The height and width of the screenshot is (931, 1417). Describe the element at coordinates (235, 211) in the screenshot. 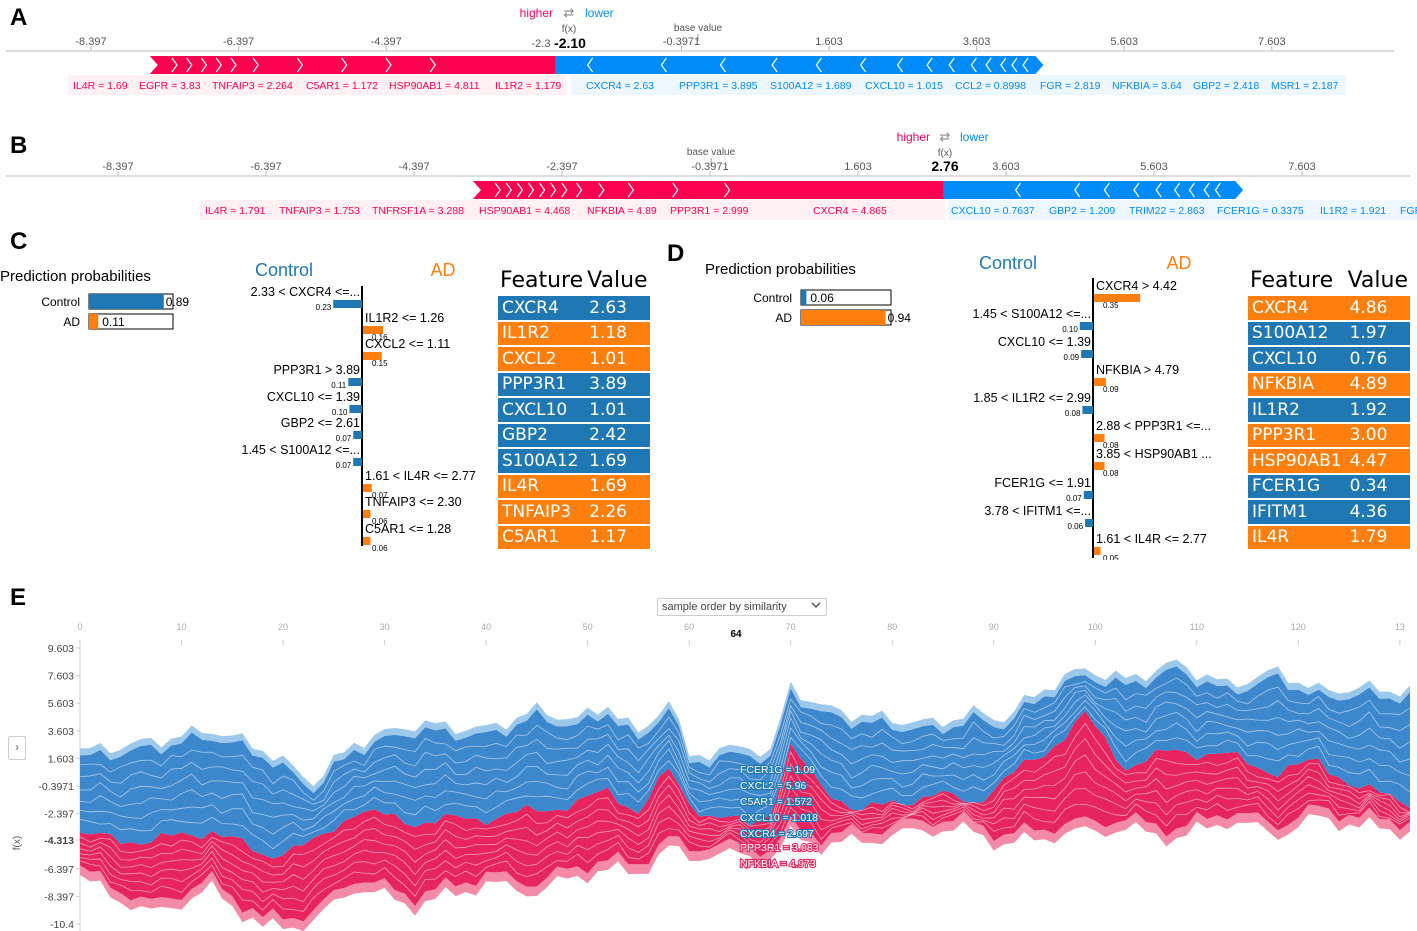

I see `feature-contribution-label: IL4R = 1.791` at that location.